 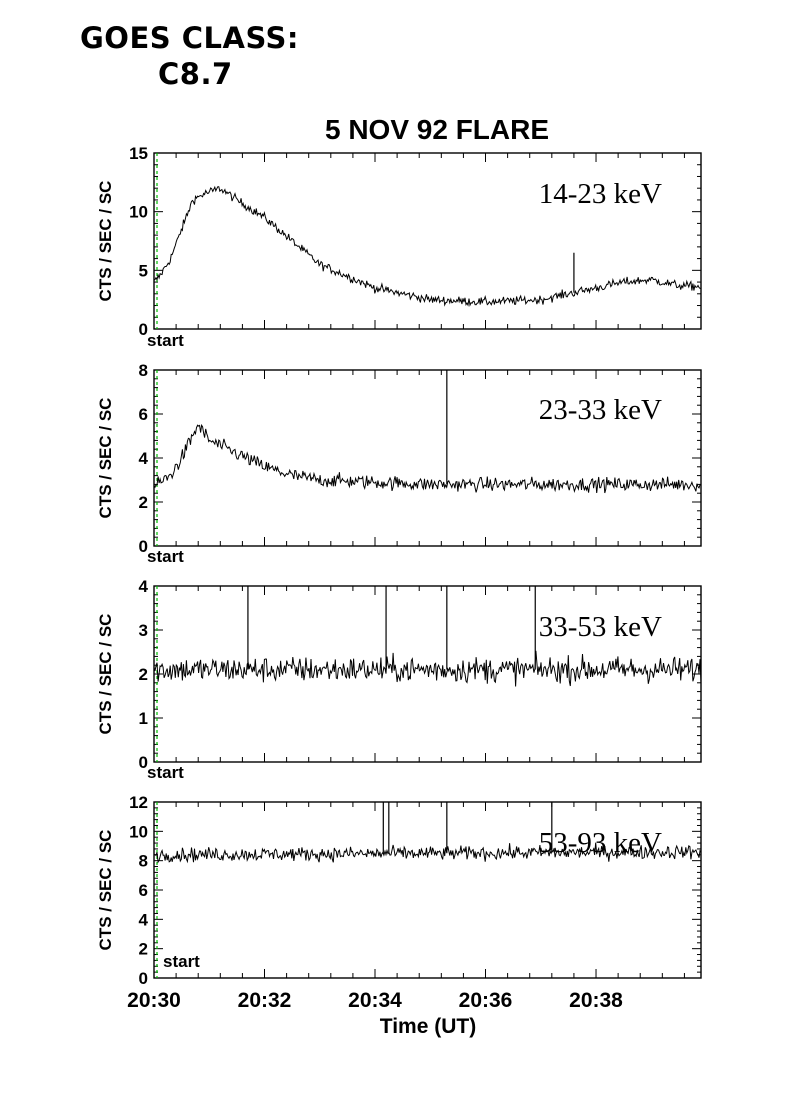 I want to click on energy-band-label: 53-93 keV, so click(x=600, y=843).